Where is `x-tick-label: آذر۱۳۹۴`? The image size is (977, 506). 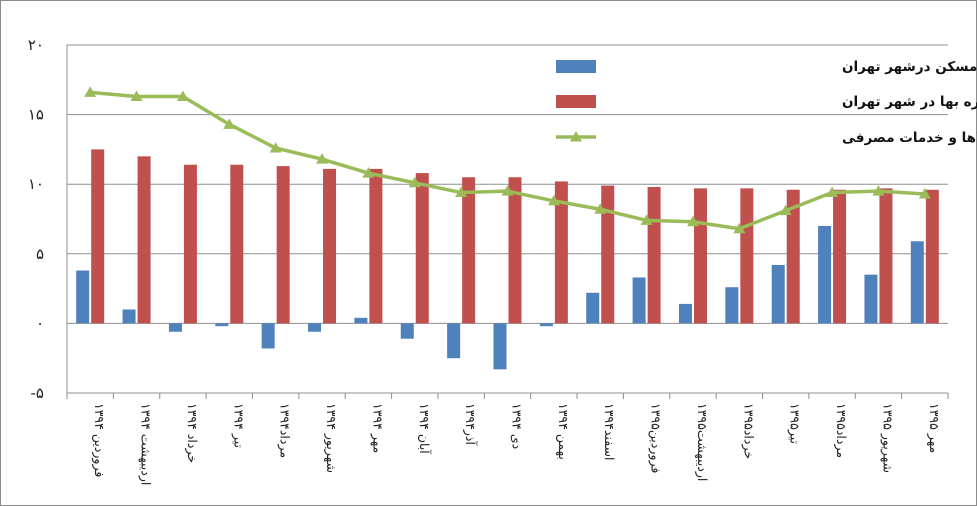 x-tick-label: آذر۱۳۹۴ is located at coordinates (470, 424).